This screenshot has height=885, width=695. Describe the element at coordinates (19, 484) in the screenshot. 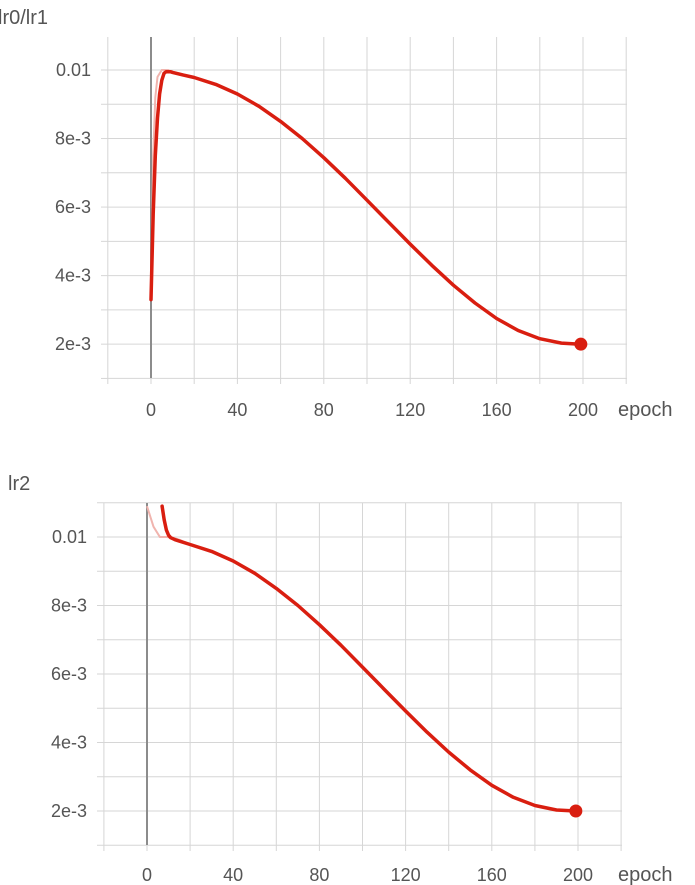

I see `y-axis-title: lr2` at that location.